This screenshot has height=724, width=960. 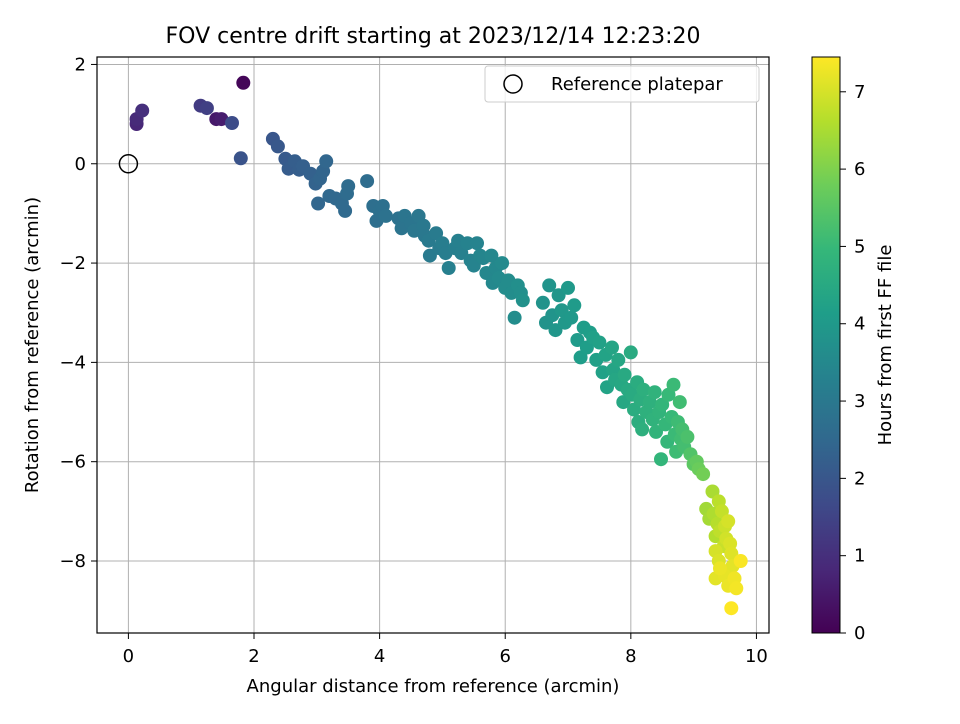 I want to click on legend-marker-icon, so click(x=513, y=84).